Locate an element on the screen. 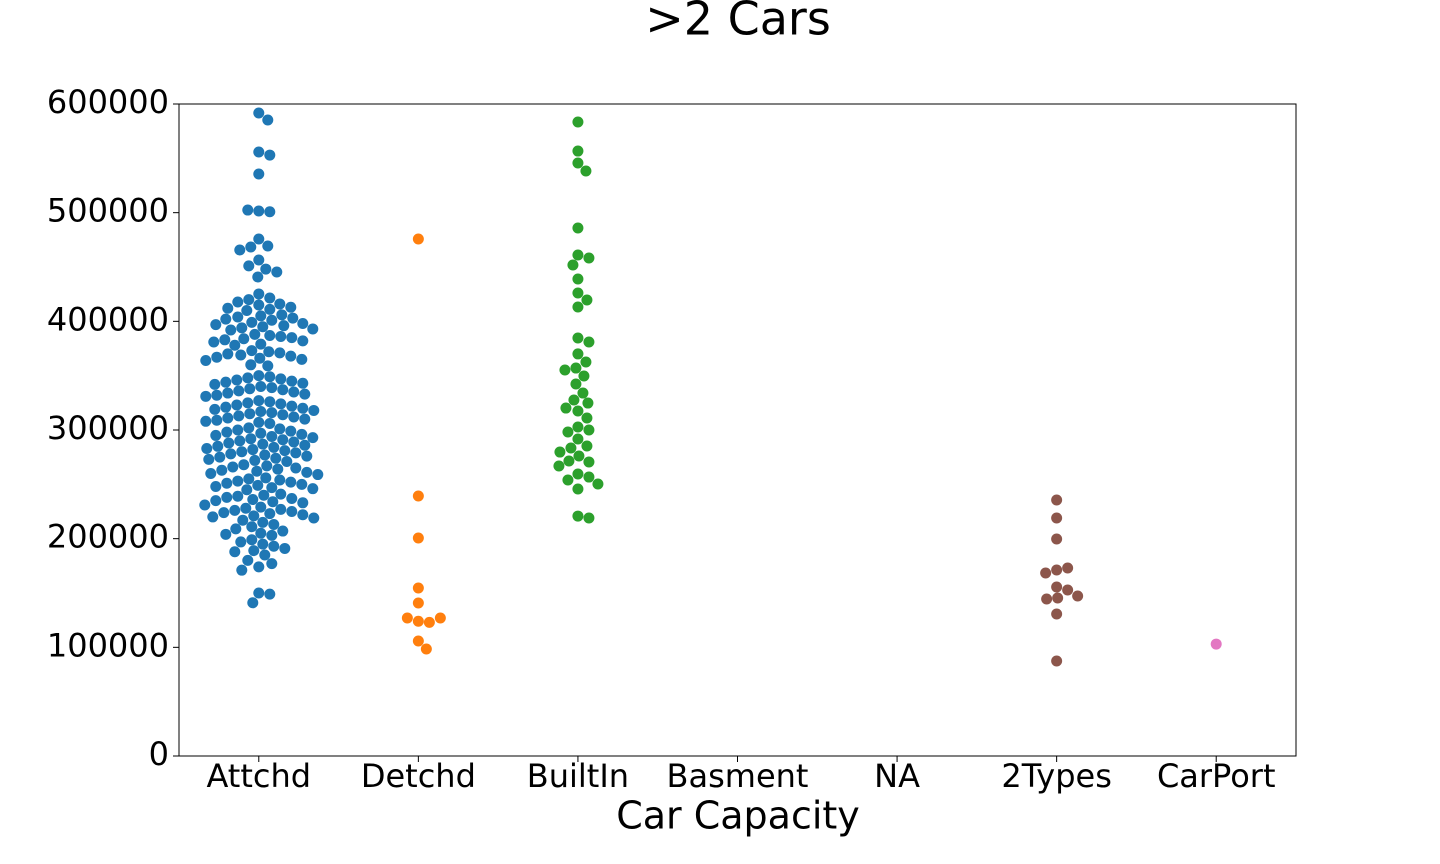 Image resolution: width=1440 pixels, height=864 pixels. x-axis-label: Car Capacity is located at coordinates (738, 816).